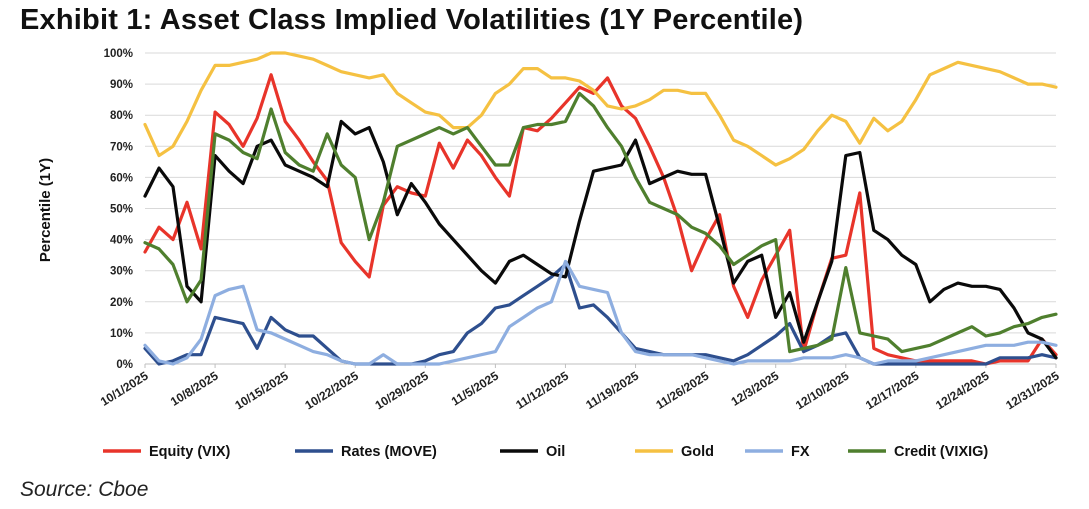 This screenshot has height=509, width=1089. I want to click on y-tick-label: 90%, so click(121, 85).